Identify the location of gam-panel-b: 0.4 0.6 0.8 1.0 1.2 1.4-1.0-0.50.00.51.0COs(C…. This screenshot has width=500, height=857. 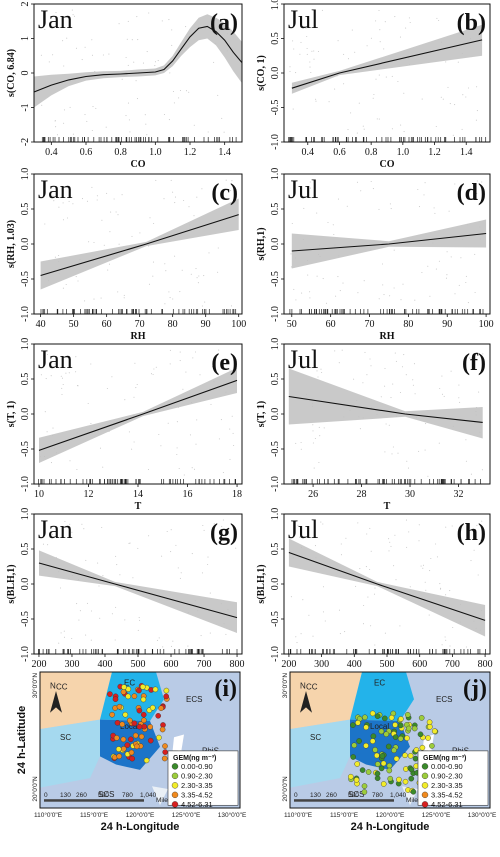
(373, 85).